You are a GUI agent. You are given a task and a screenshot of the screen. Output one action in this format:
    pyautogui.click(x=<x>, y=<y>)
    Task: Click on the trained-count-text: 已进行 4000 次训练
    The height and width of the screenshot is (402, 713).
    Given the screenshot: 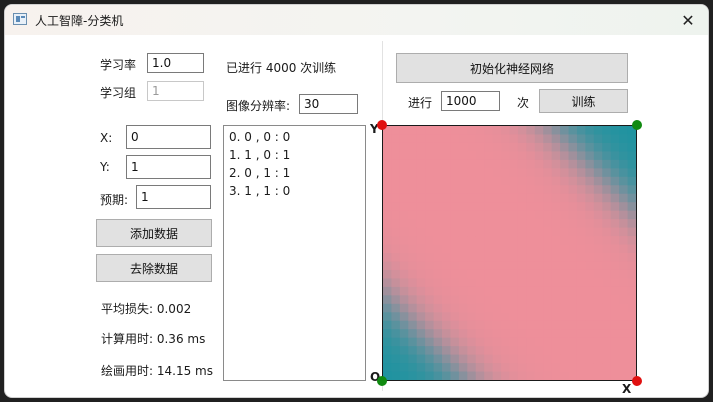 What is the action you would take?
    pyautogui.click(x=281, y=68)
    